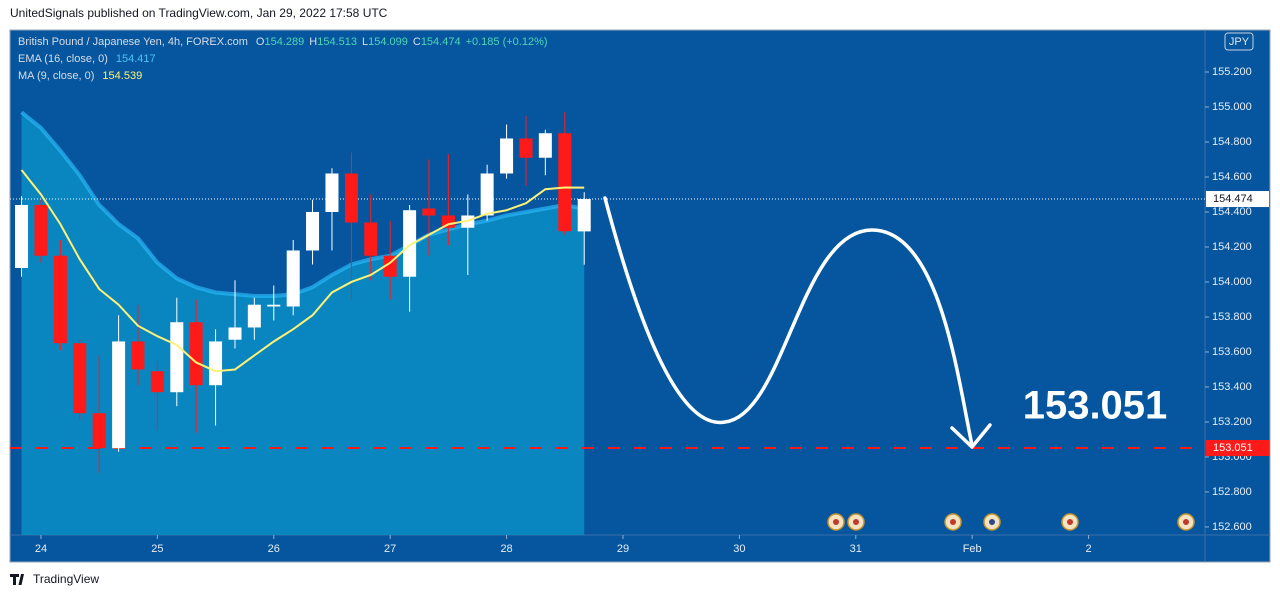  Describe the element at coordinates (1232, 247) in the screenshot. I see `y-tick-label: 154.200` at that location.